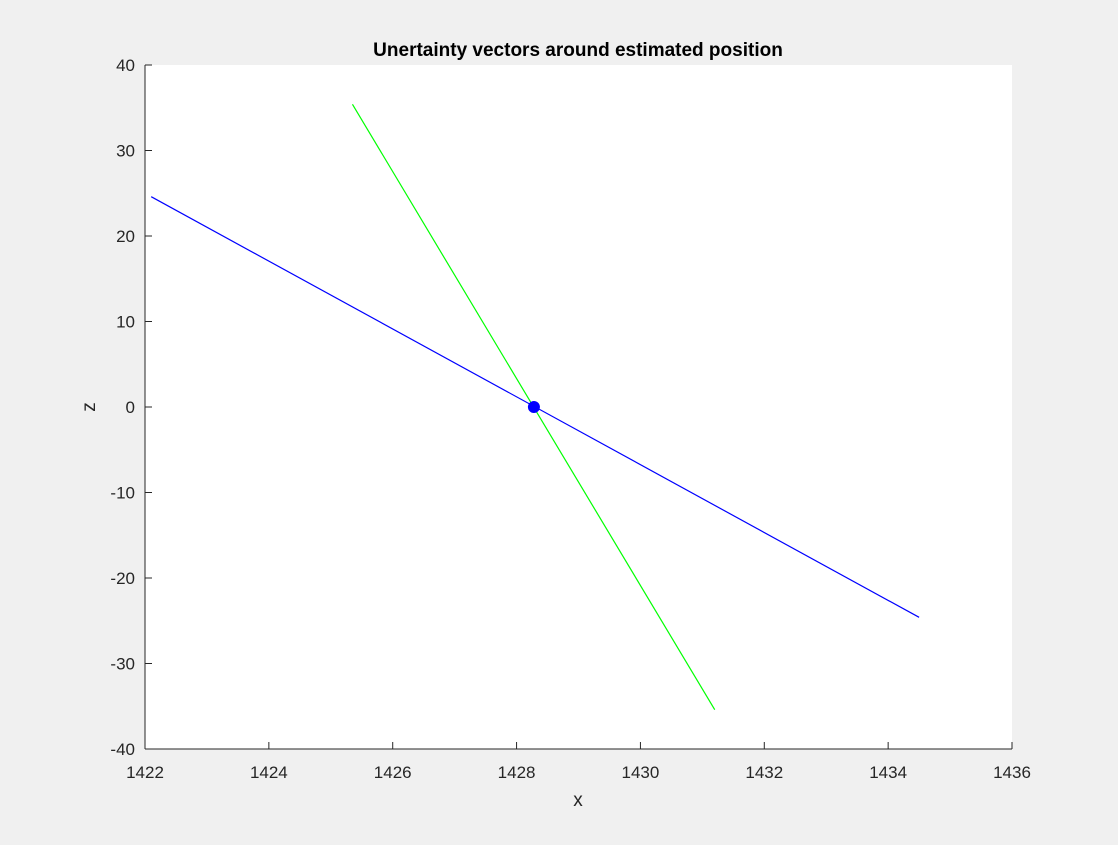 The width and height of the screenshot is (1118, 845). Describe the element at coordinates (122, 749) in the screenshot. I see `y-tick-label: -40` at that location.